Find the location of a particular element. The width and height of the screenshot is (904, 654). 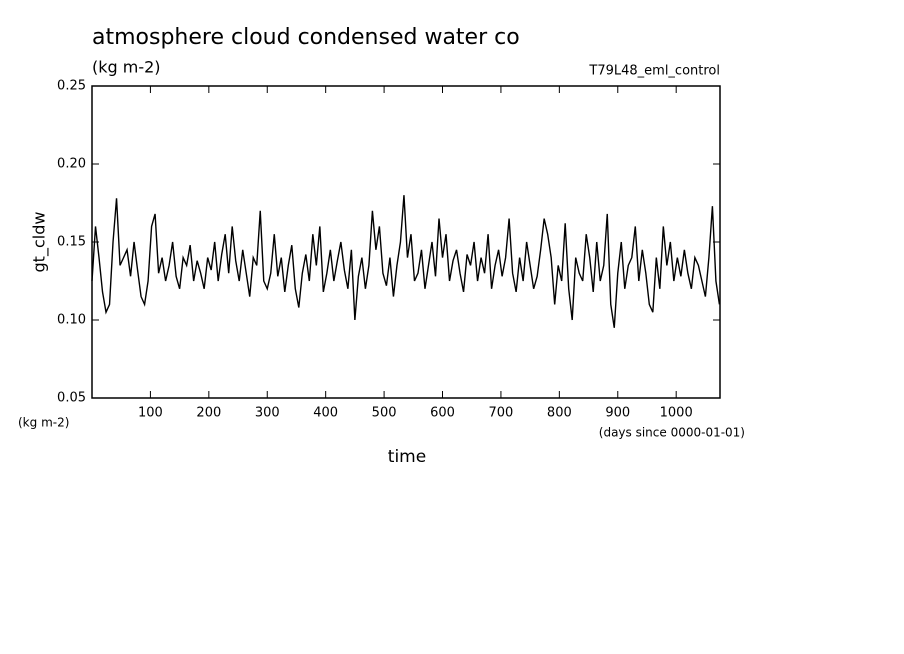

data-line is located at coordinates (406, 261).